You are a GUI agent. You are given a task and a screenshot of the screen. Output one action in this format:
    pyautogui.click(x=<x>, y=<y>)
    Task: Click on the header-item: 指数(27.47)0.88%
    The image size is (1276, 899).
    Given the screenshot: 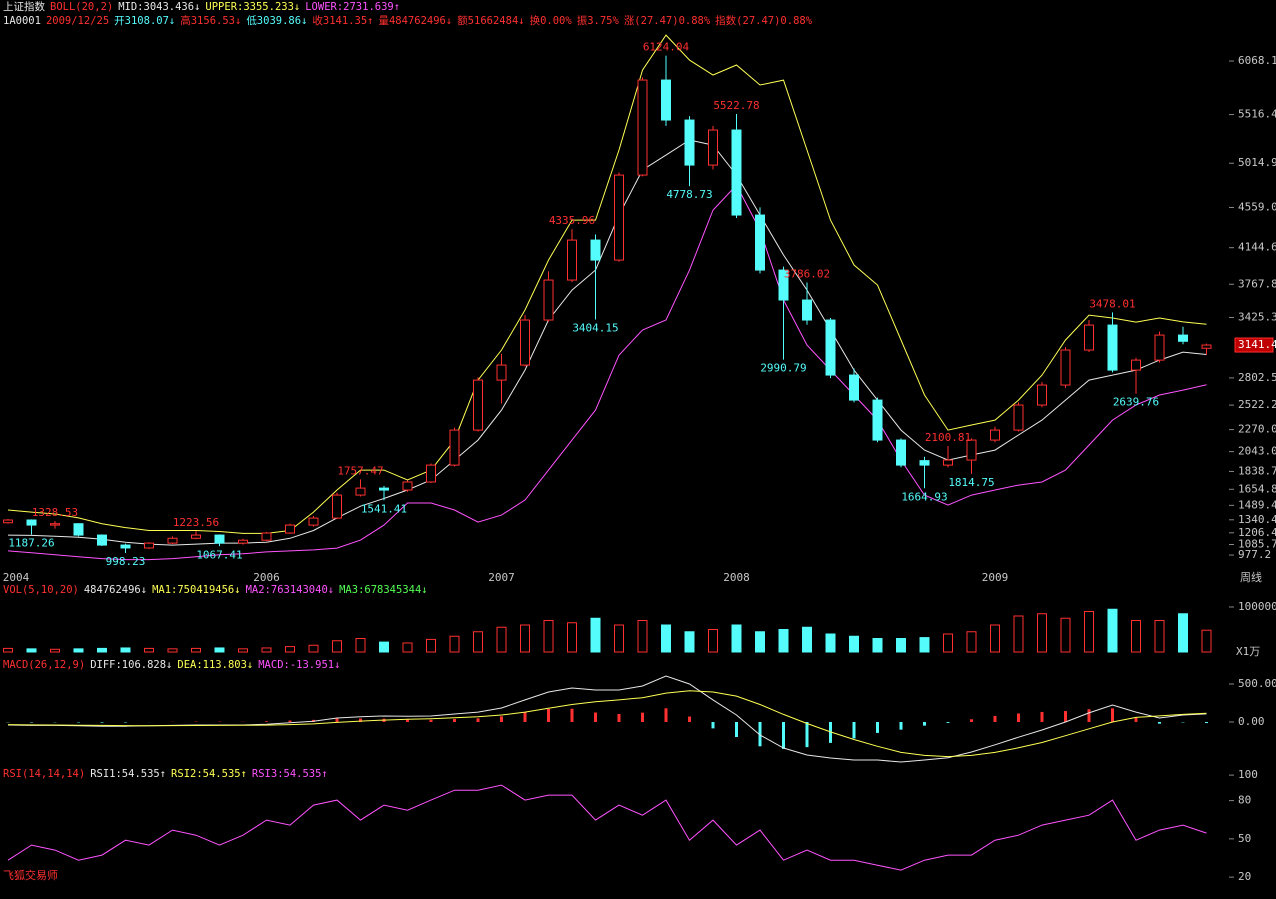 What is the action you would take?
    pyautogui.click(x=764, y=21)
    